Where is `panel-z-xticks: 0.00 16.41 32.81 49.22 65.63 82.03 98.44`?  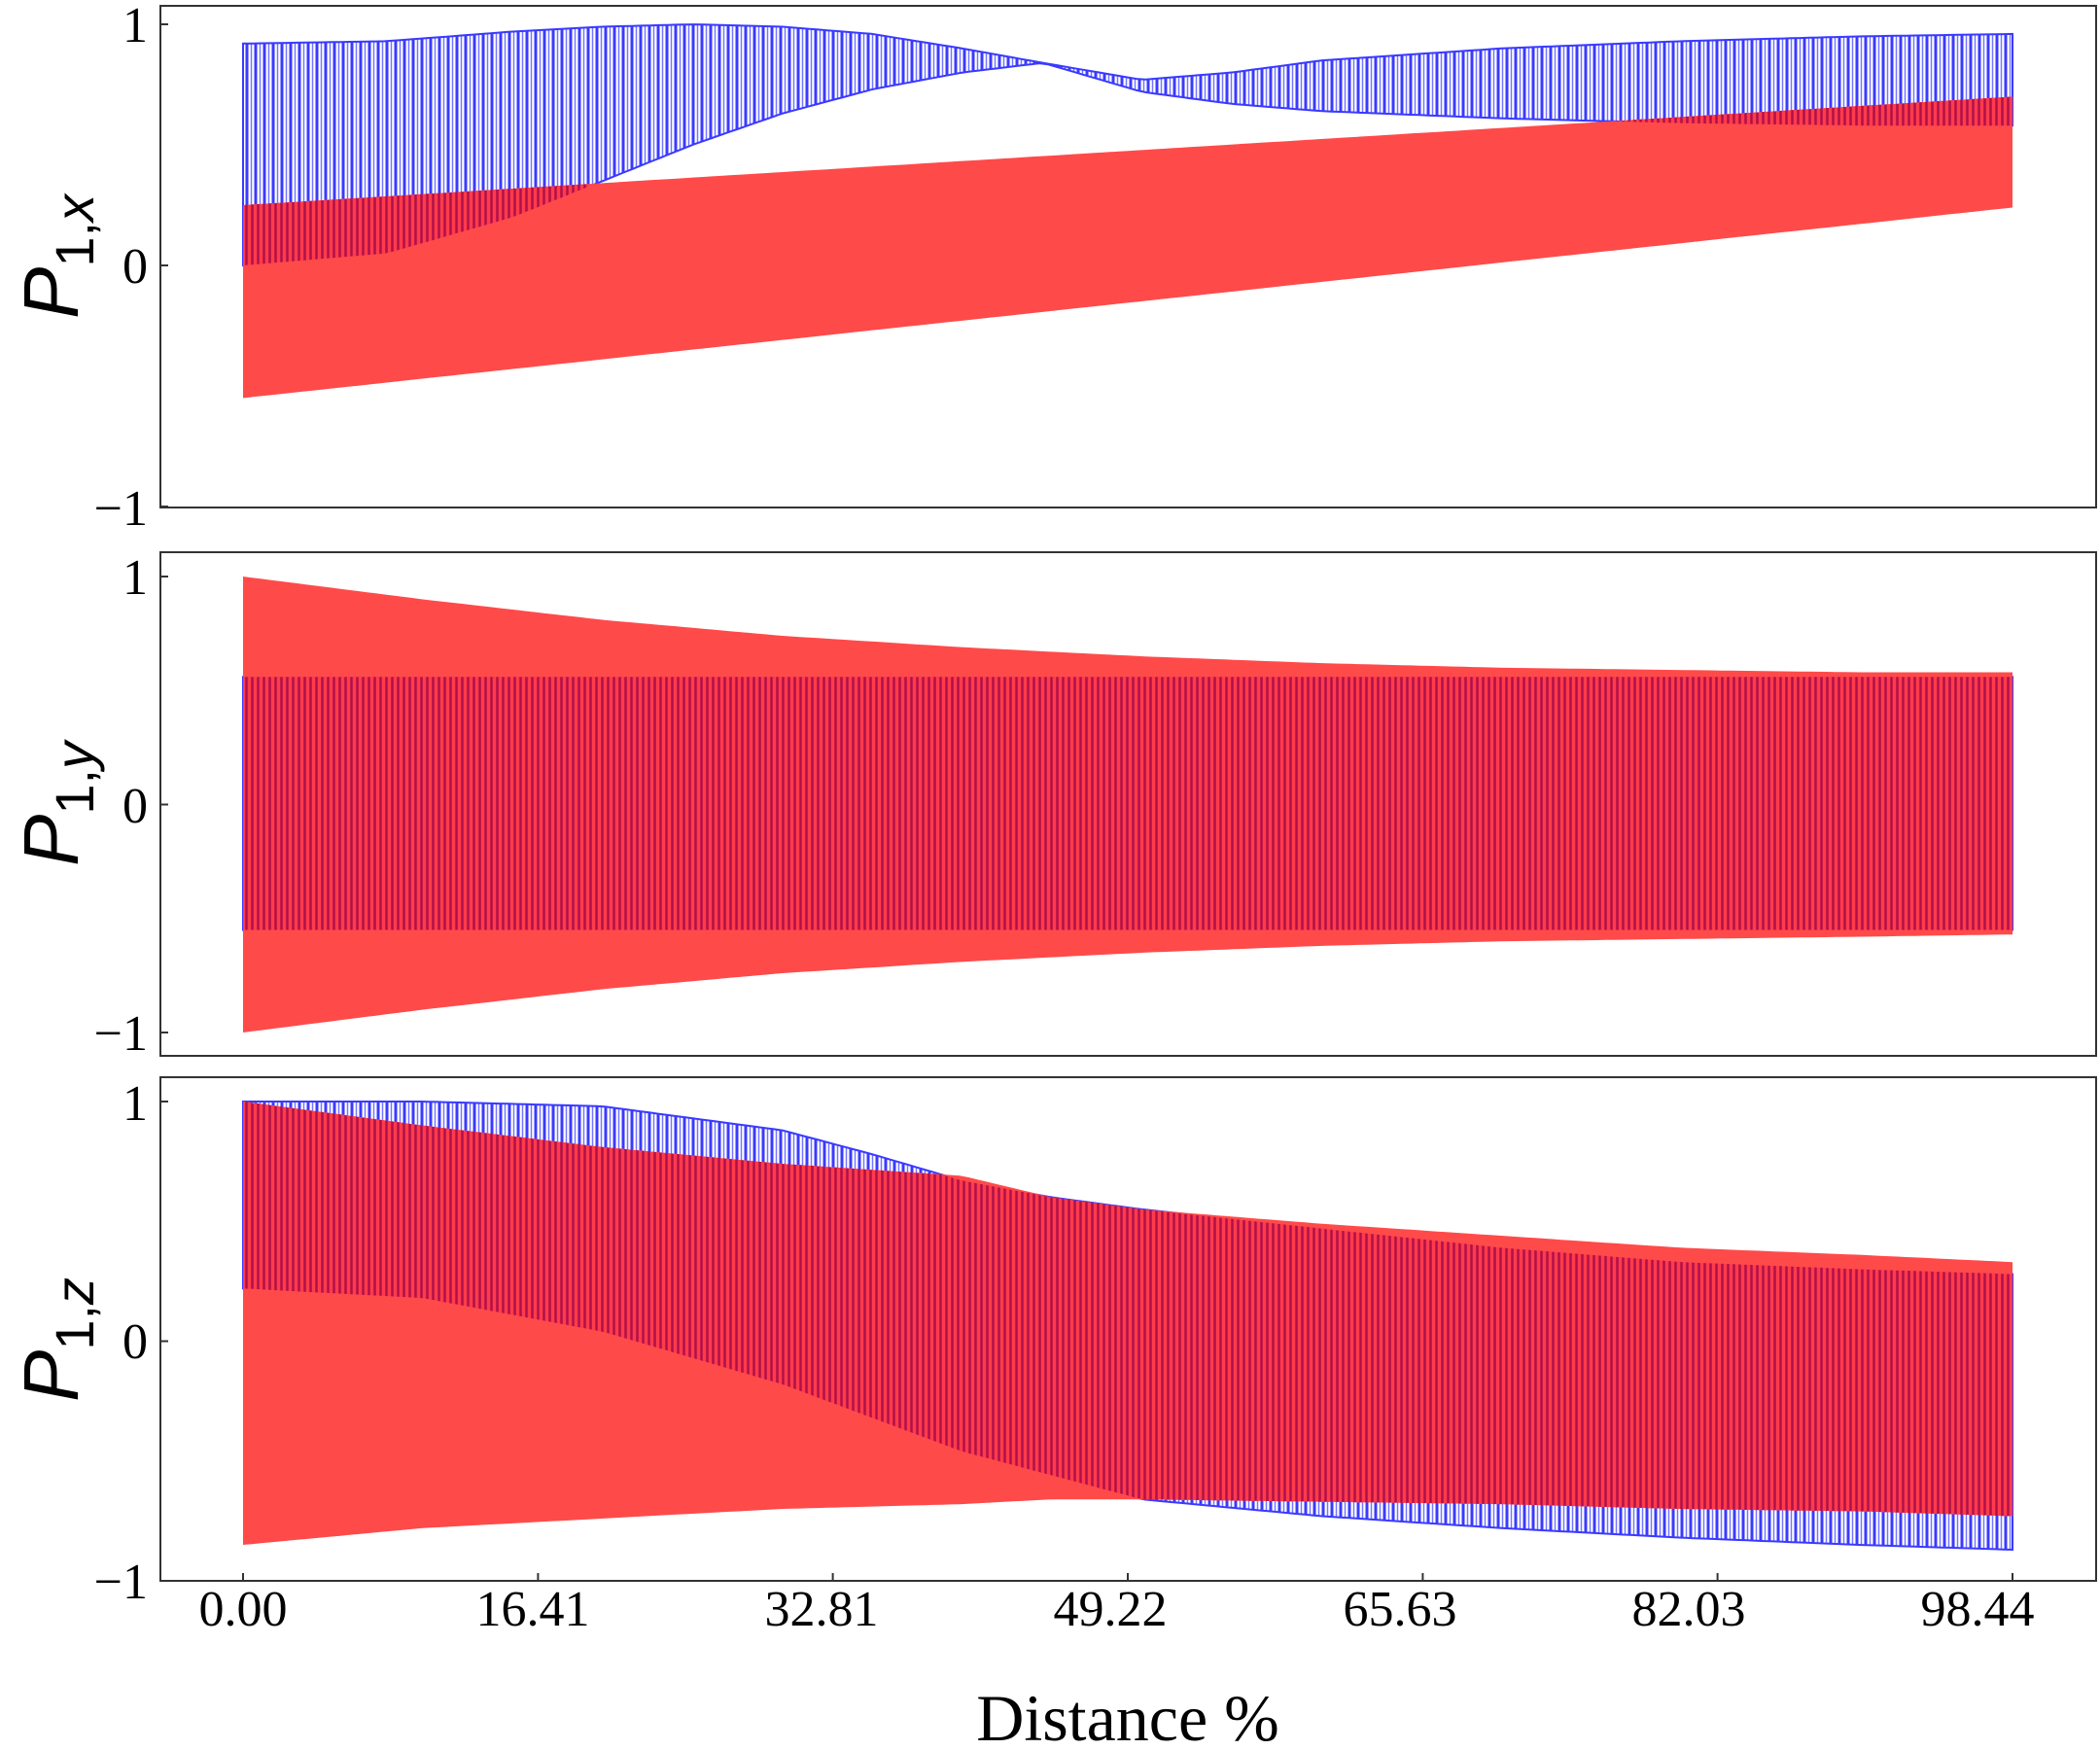
panel-z-xticks: 0.00 16.41 32.81 49.22 65.63 82.03 98.44 is located at coordinates (1117, 1609).